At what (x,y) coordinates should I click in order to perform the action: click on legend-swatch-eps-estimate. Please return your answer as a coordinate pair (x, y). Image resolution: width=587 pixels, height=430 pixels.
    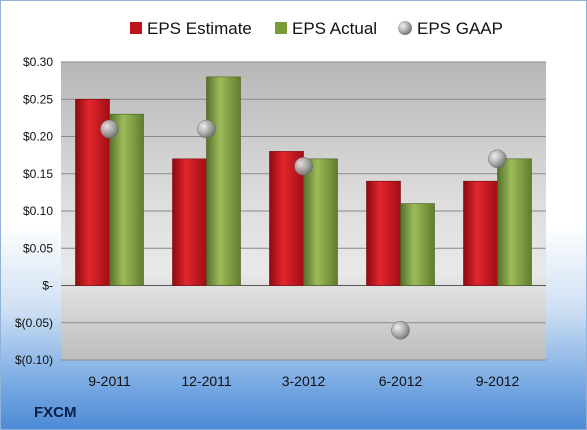
    Looking at the image, I should click on (136, 28).